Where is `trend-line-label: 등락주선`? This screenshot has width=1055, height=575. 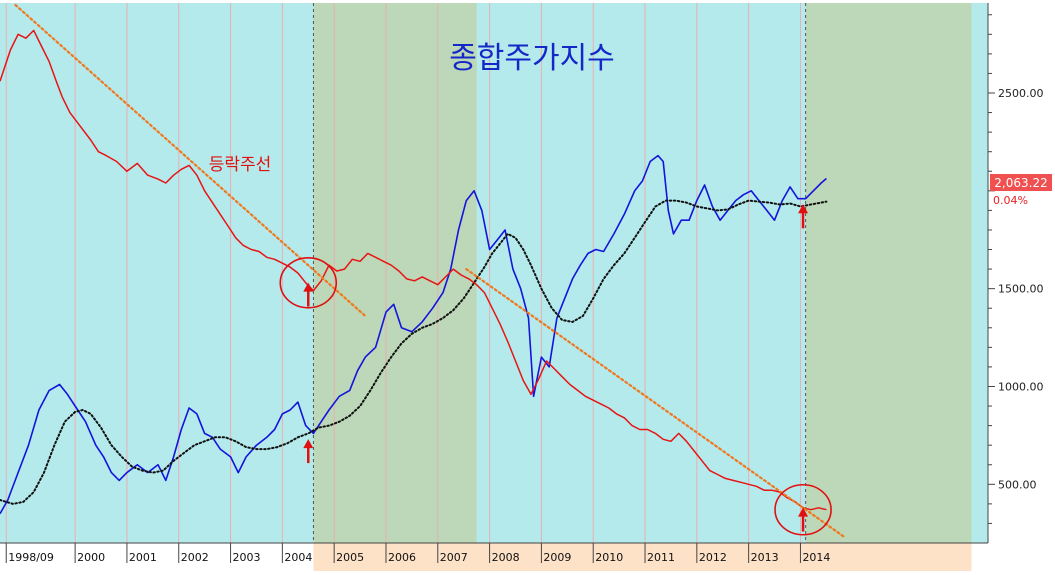 trend-line-label: 등락주선 is located at coordinates (240, 165).